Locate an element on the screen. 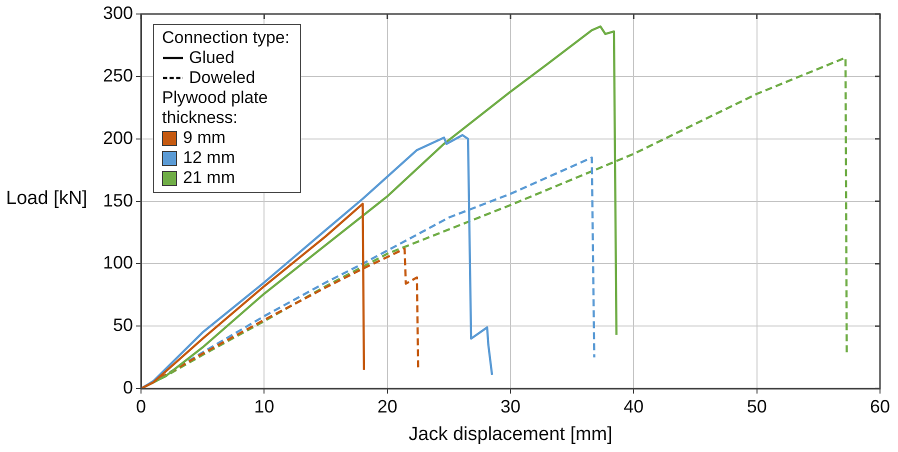 The height and width of the screenshot is (452, 898). x-tick-label: 20 is located at coordinates (387, 406).